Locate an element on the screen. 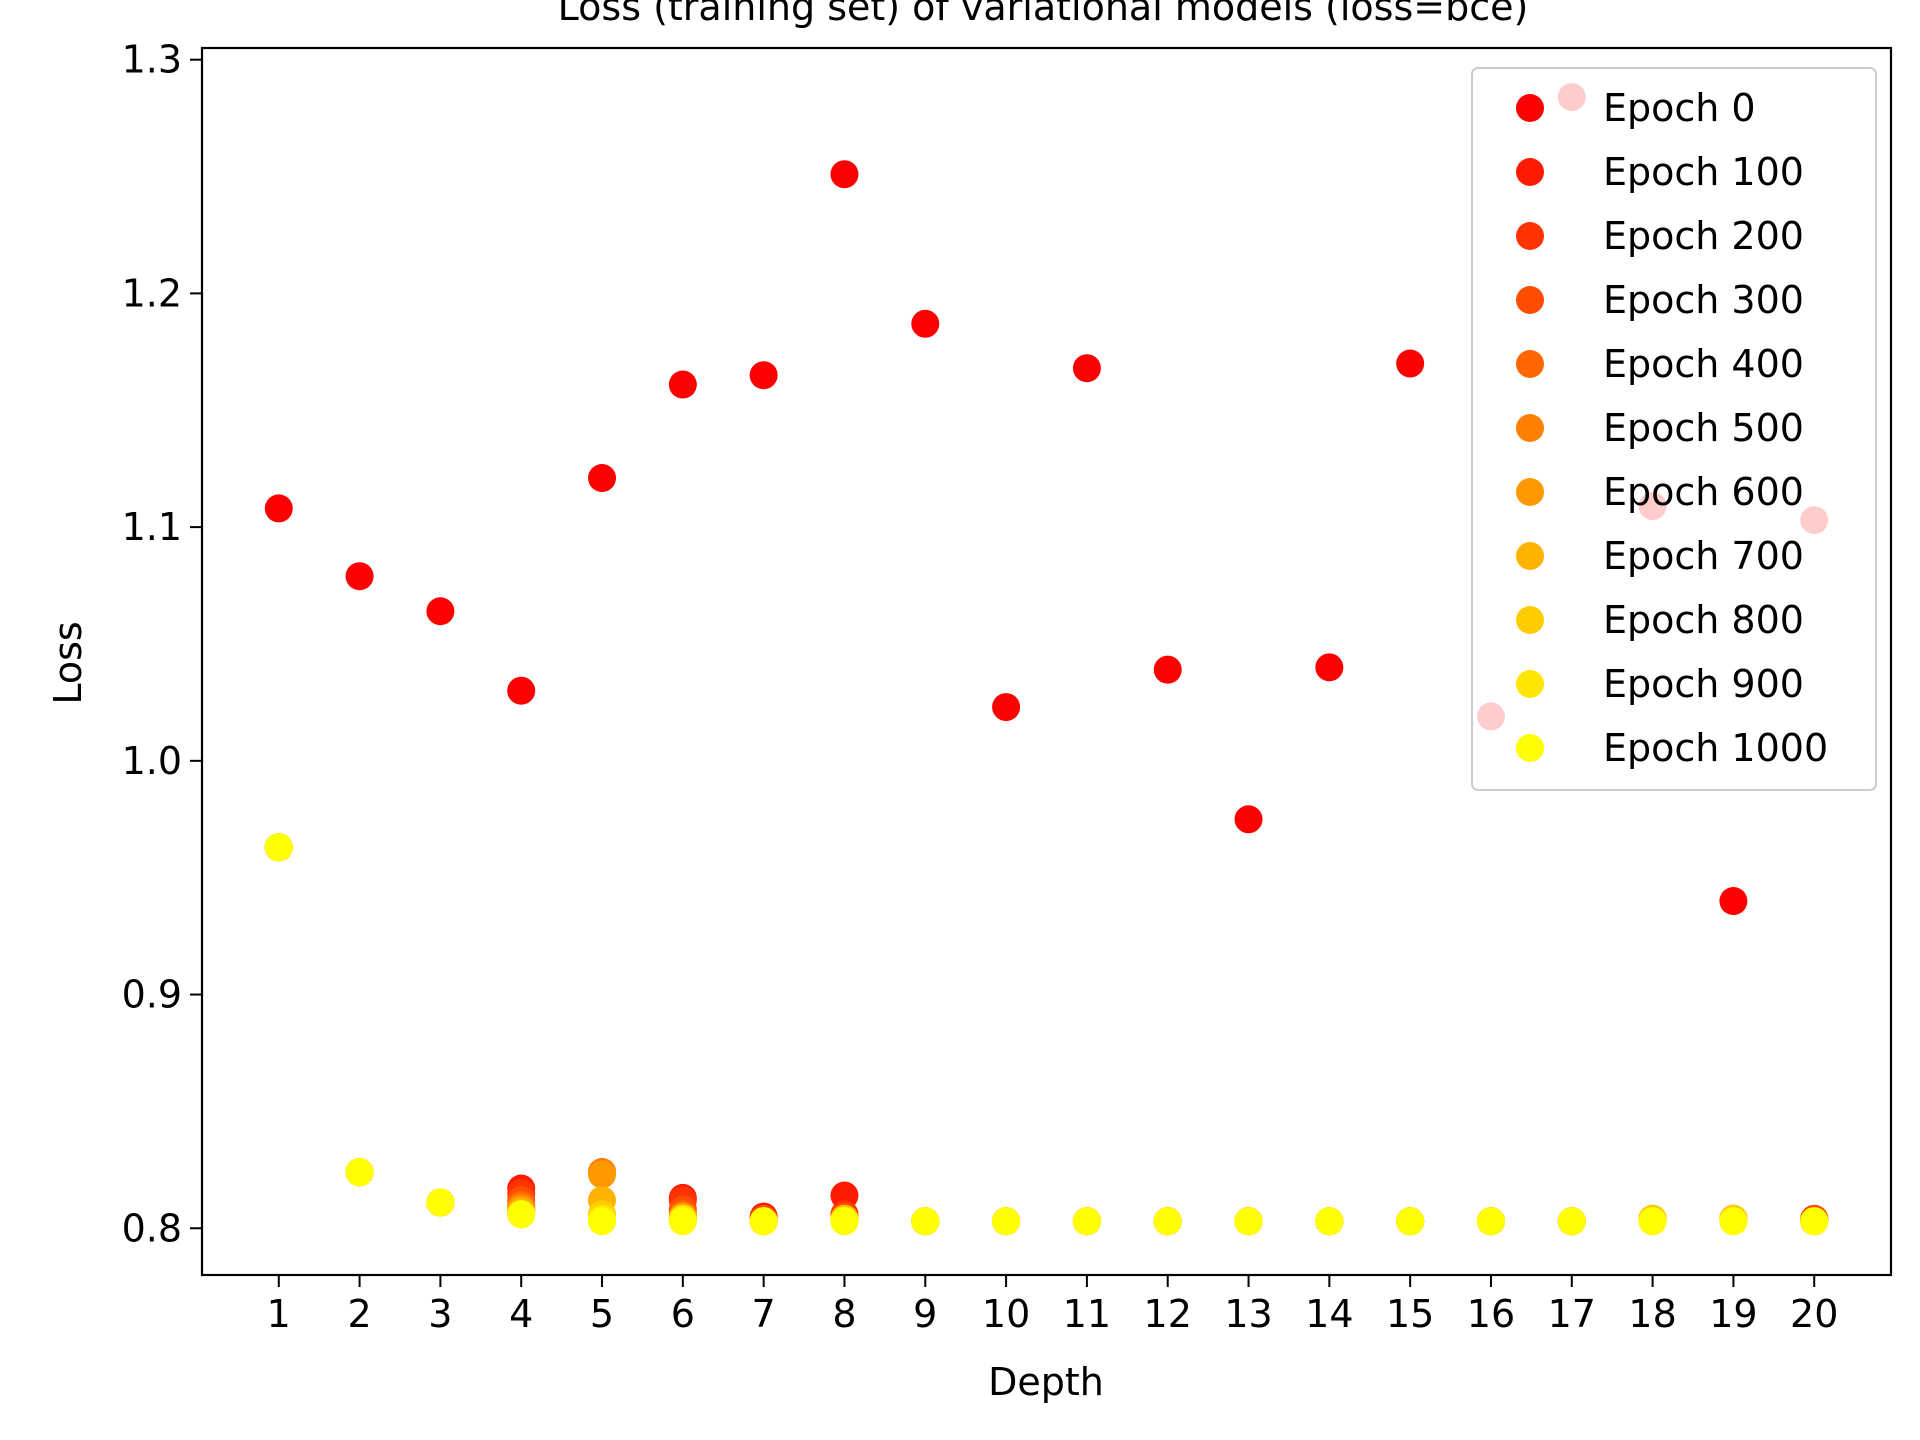 Image resolution: width=1920 pixels, height=1440 pixels. x-tick-label: 4 is located at coordinates (521, 1314).